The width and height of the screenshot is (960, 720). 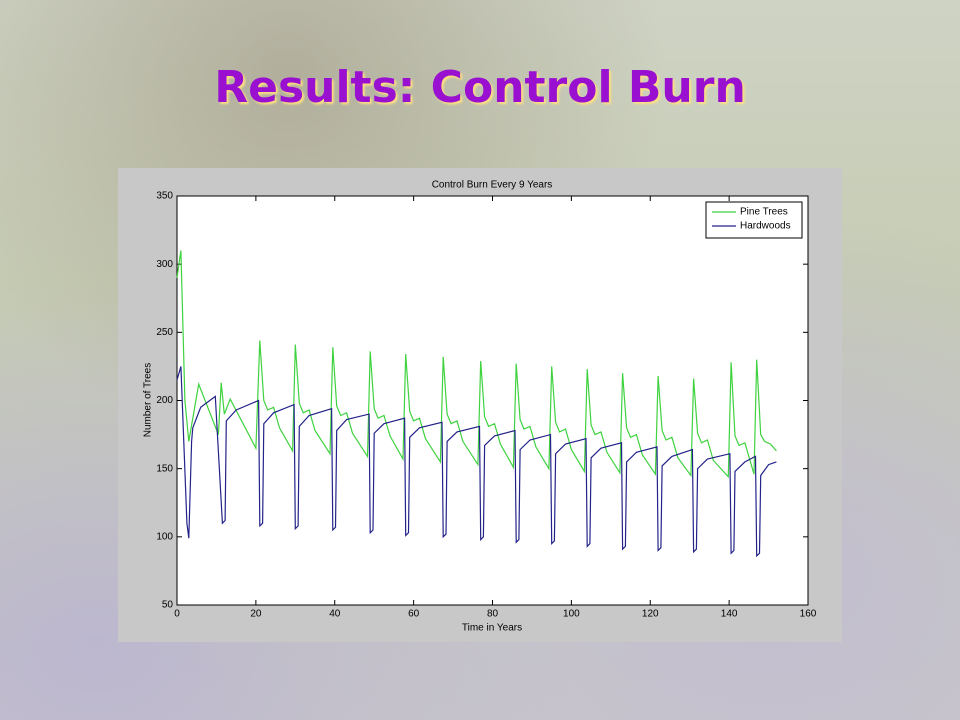 I want to click on x-tick-label: 120, so click(x=650, y=614).